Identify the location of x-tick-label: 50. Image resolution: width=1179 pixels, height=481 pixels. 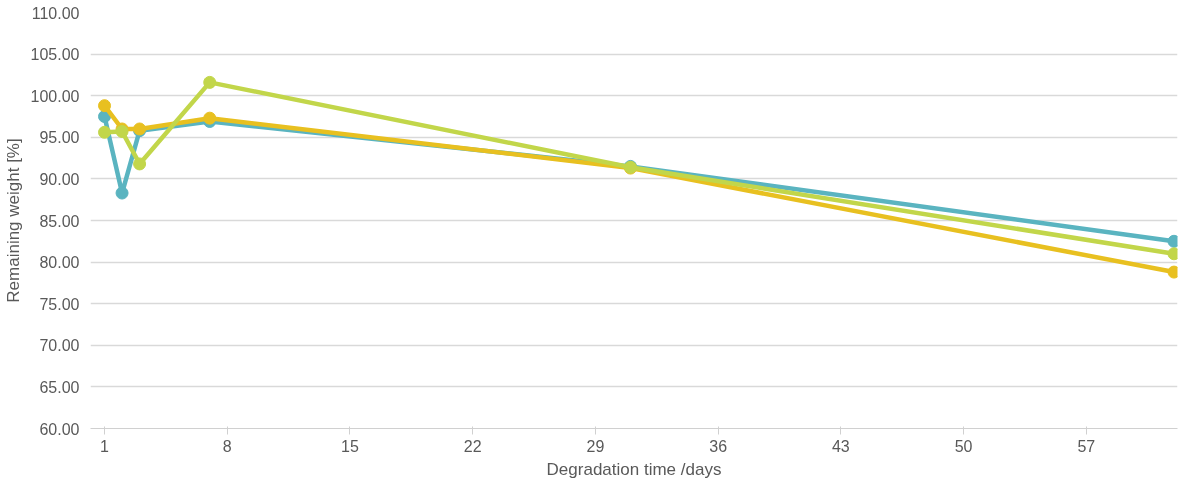
(963, 446).